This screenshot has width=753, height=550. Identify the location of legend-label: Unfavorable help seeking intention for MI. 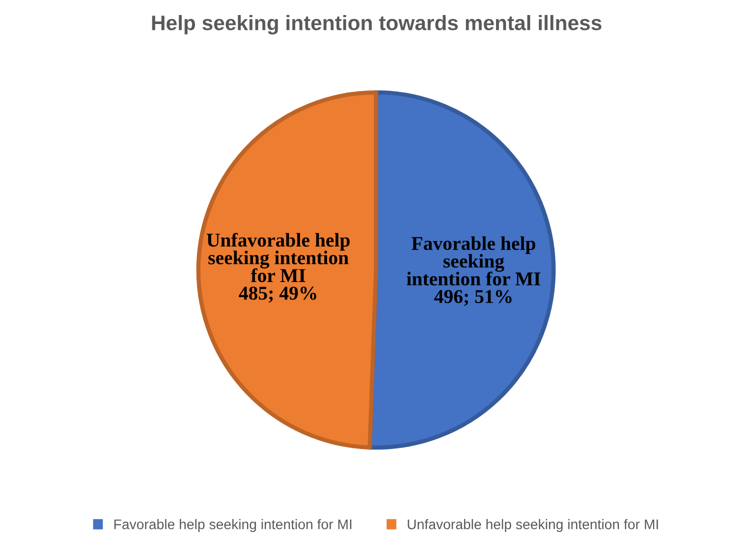
(533, 525).